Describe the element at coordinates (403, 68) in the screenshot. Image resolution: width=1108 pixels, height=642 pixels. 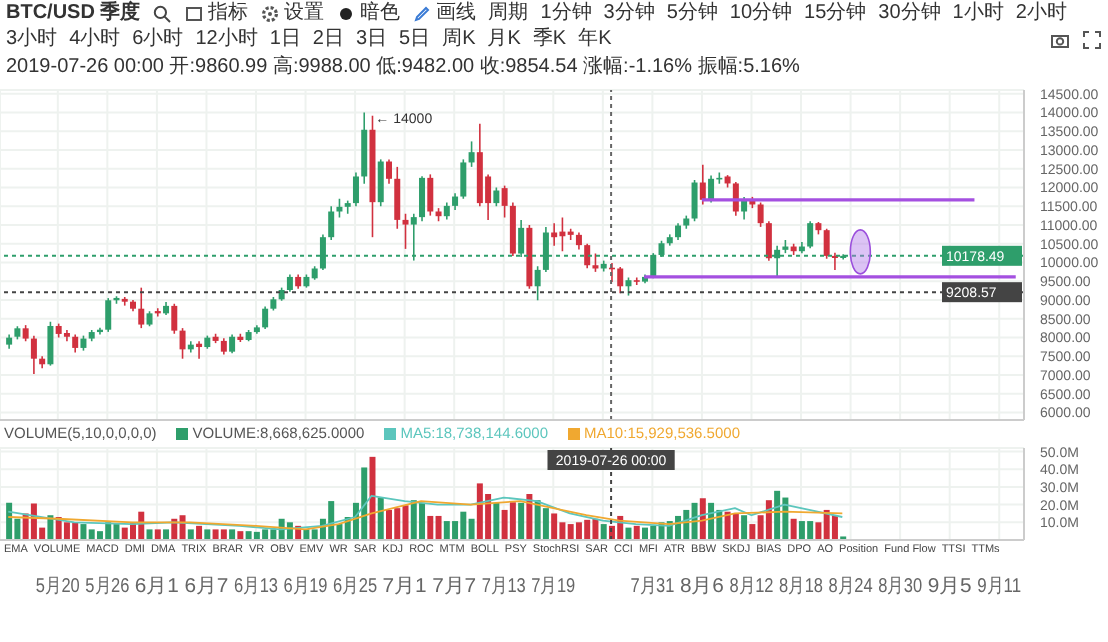
I see `chart-subtitle: 2019-07-26 00:00 开:9860.99 高:9988.00 低:9482.00 收:9854.54 涨幅:-1.16% 振幅:5.16%` at that location.